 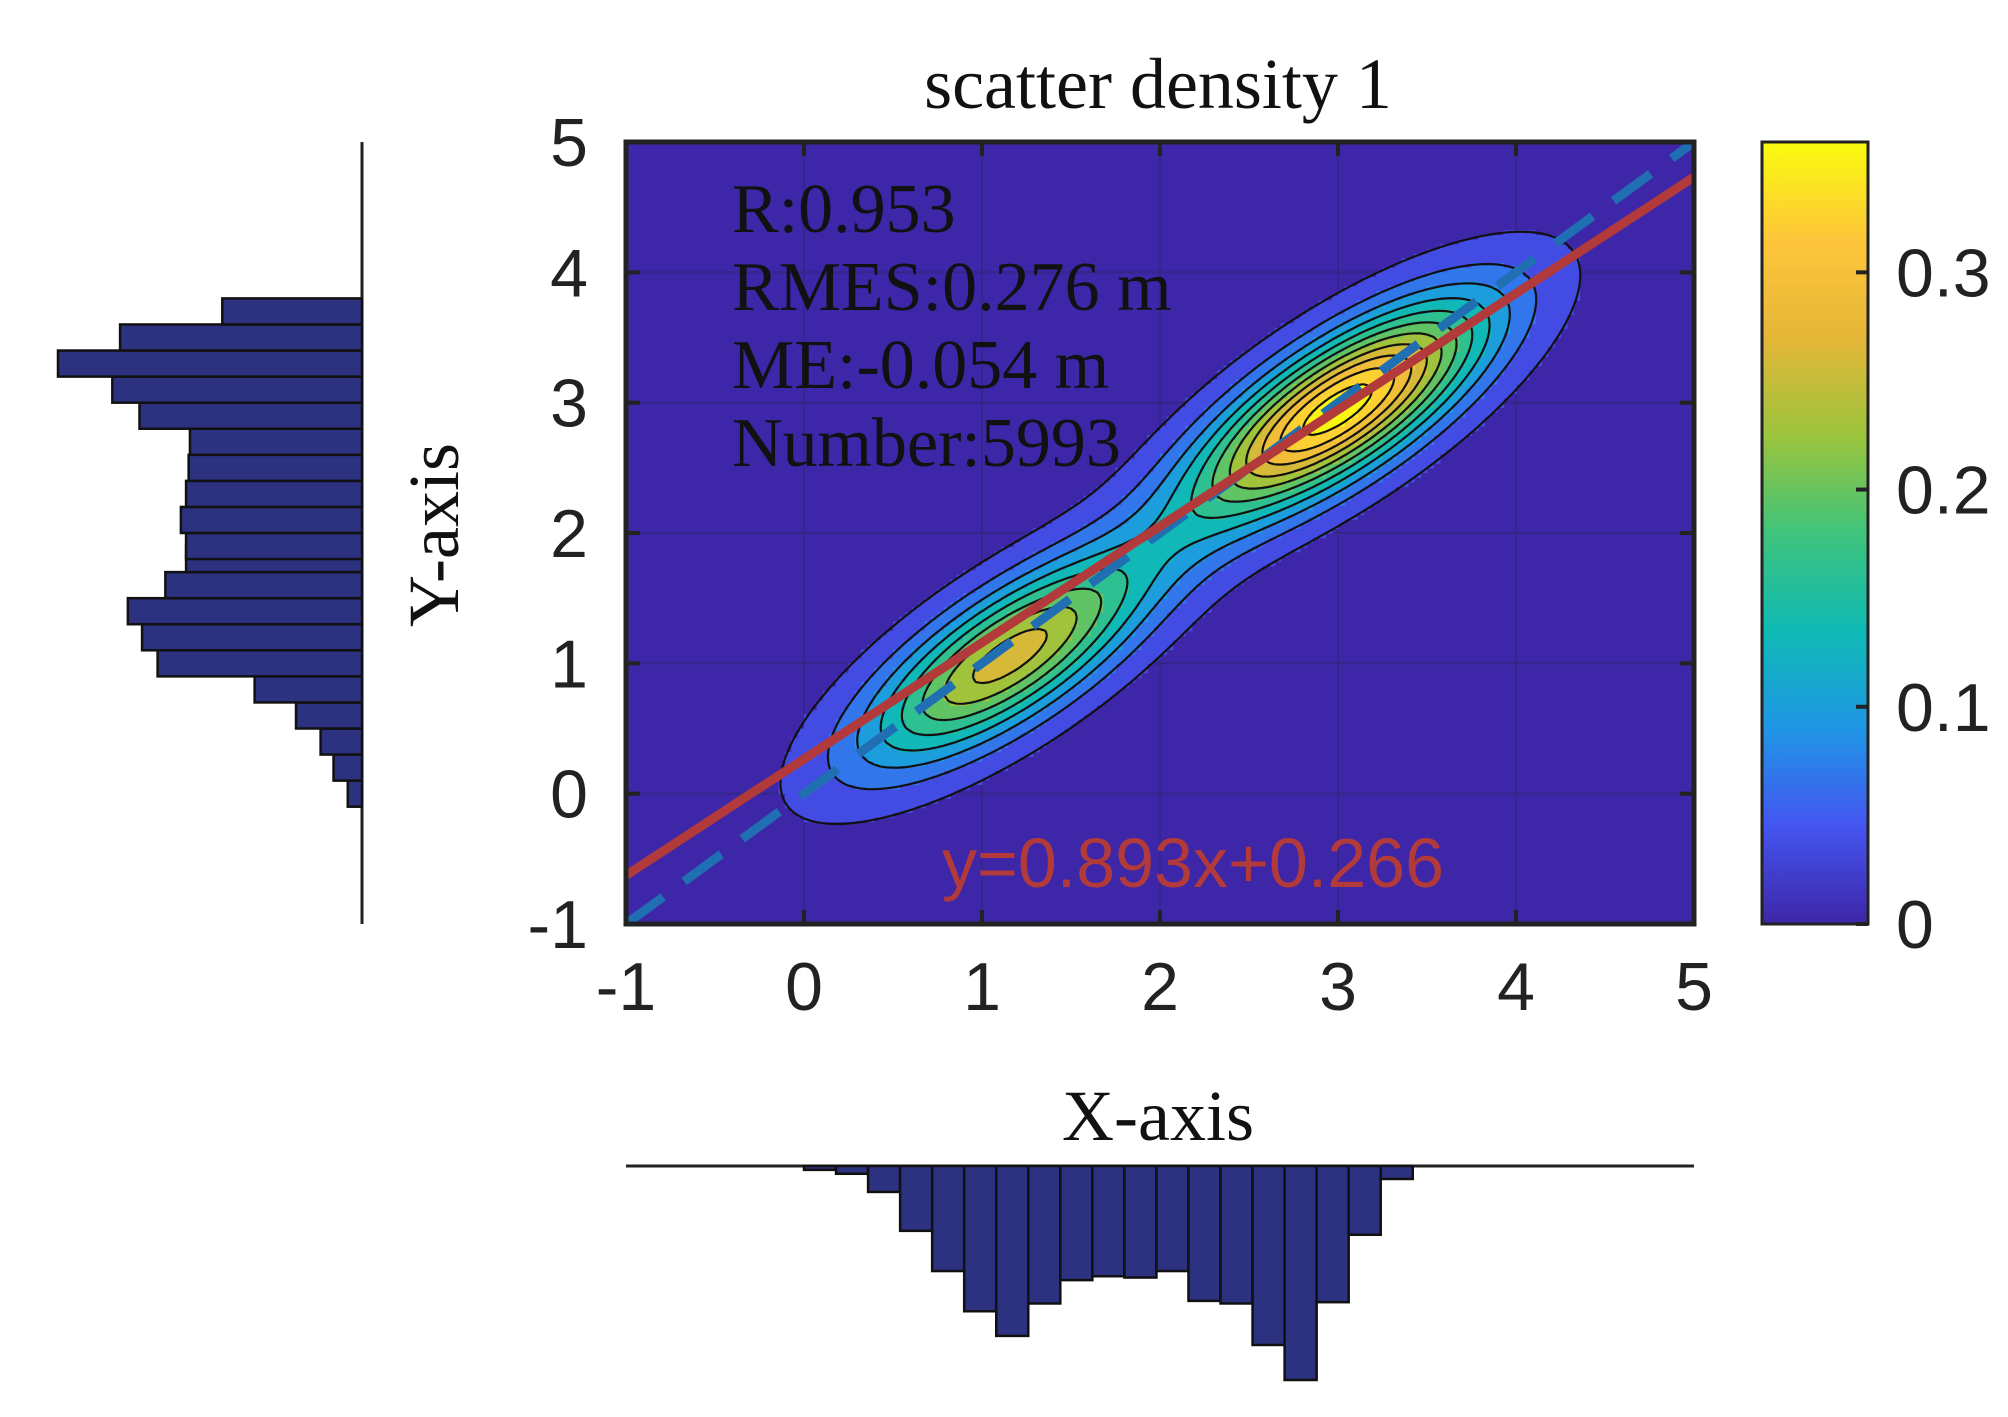 What do you see at coordinates (569, 404) in the screenshot?
I see `y-tick-label: 3` at bounding box center [569, 404].